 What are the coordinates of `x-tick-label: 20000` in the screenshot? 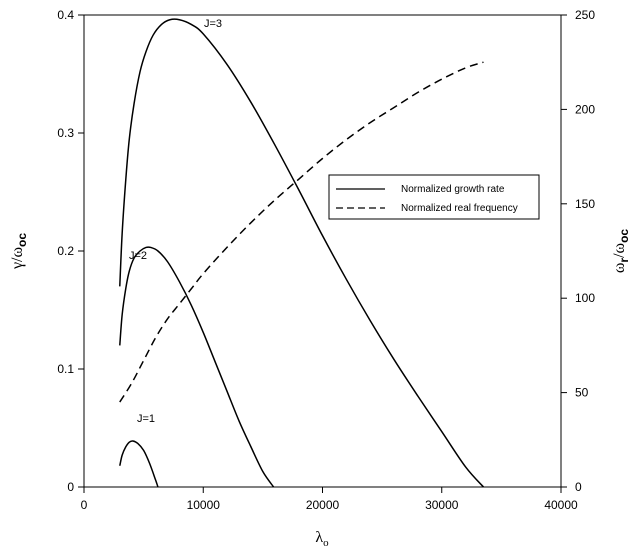 It's located at (323, 505).